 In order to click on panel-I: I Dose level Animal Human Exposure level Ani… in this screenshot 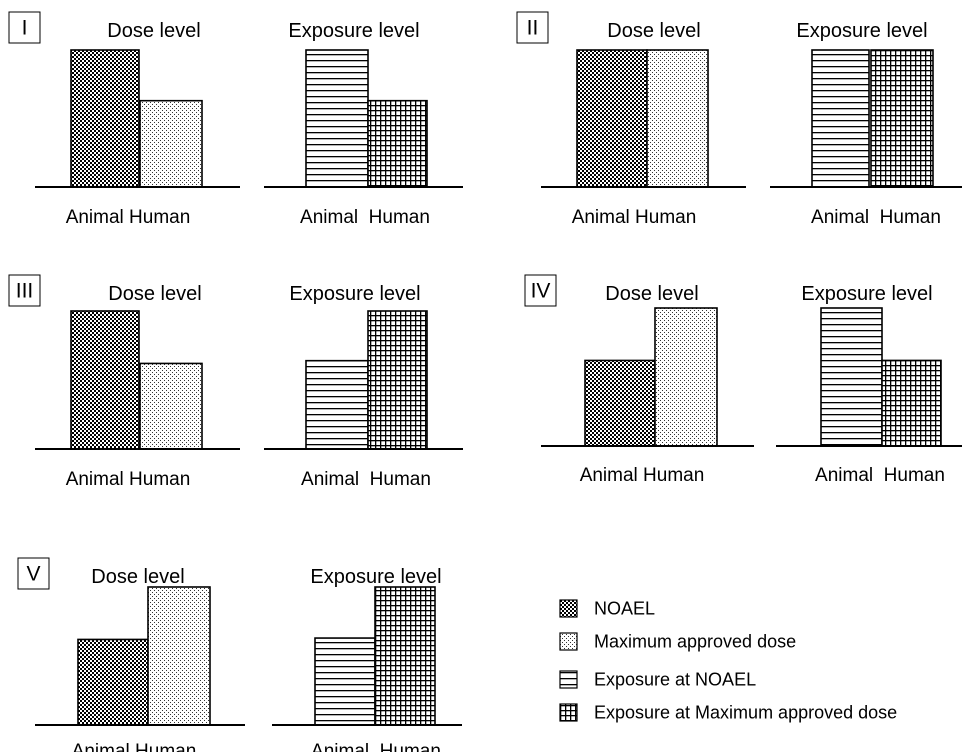, I will do `click(235, 119)`.